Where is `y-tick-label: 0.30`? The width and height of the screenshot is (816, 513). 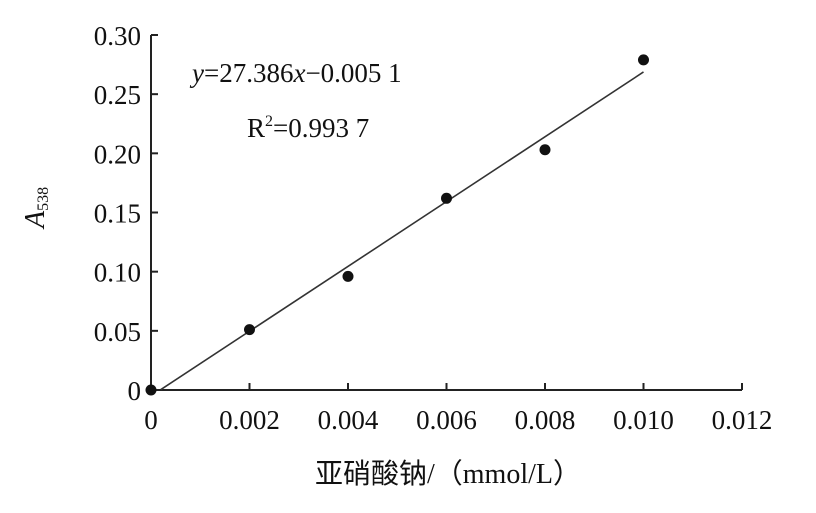
y-tick-label: 0.30 is located at coordinates (117, 36).